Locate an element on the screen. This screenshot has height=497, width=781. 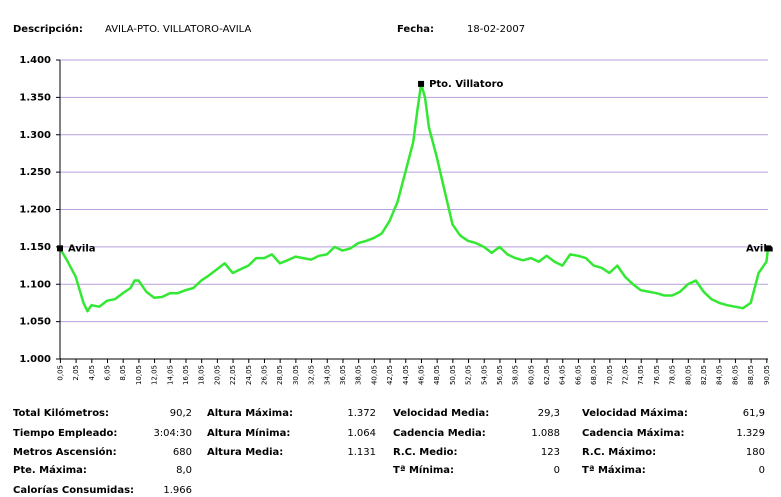
x-tick-label: 32,05 is located at coordinates (312, 375).